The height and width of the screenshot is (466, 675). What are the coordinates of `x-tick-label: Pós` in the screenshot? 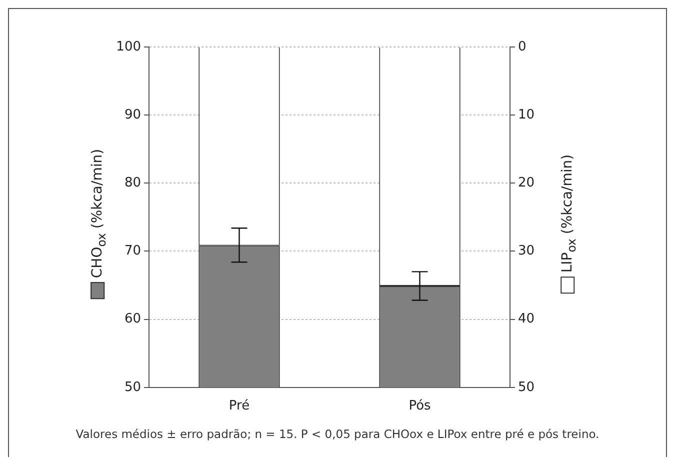 It's located at (420, 406).